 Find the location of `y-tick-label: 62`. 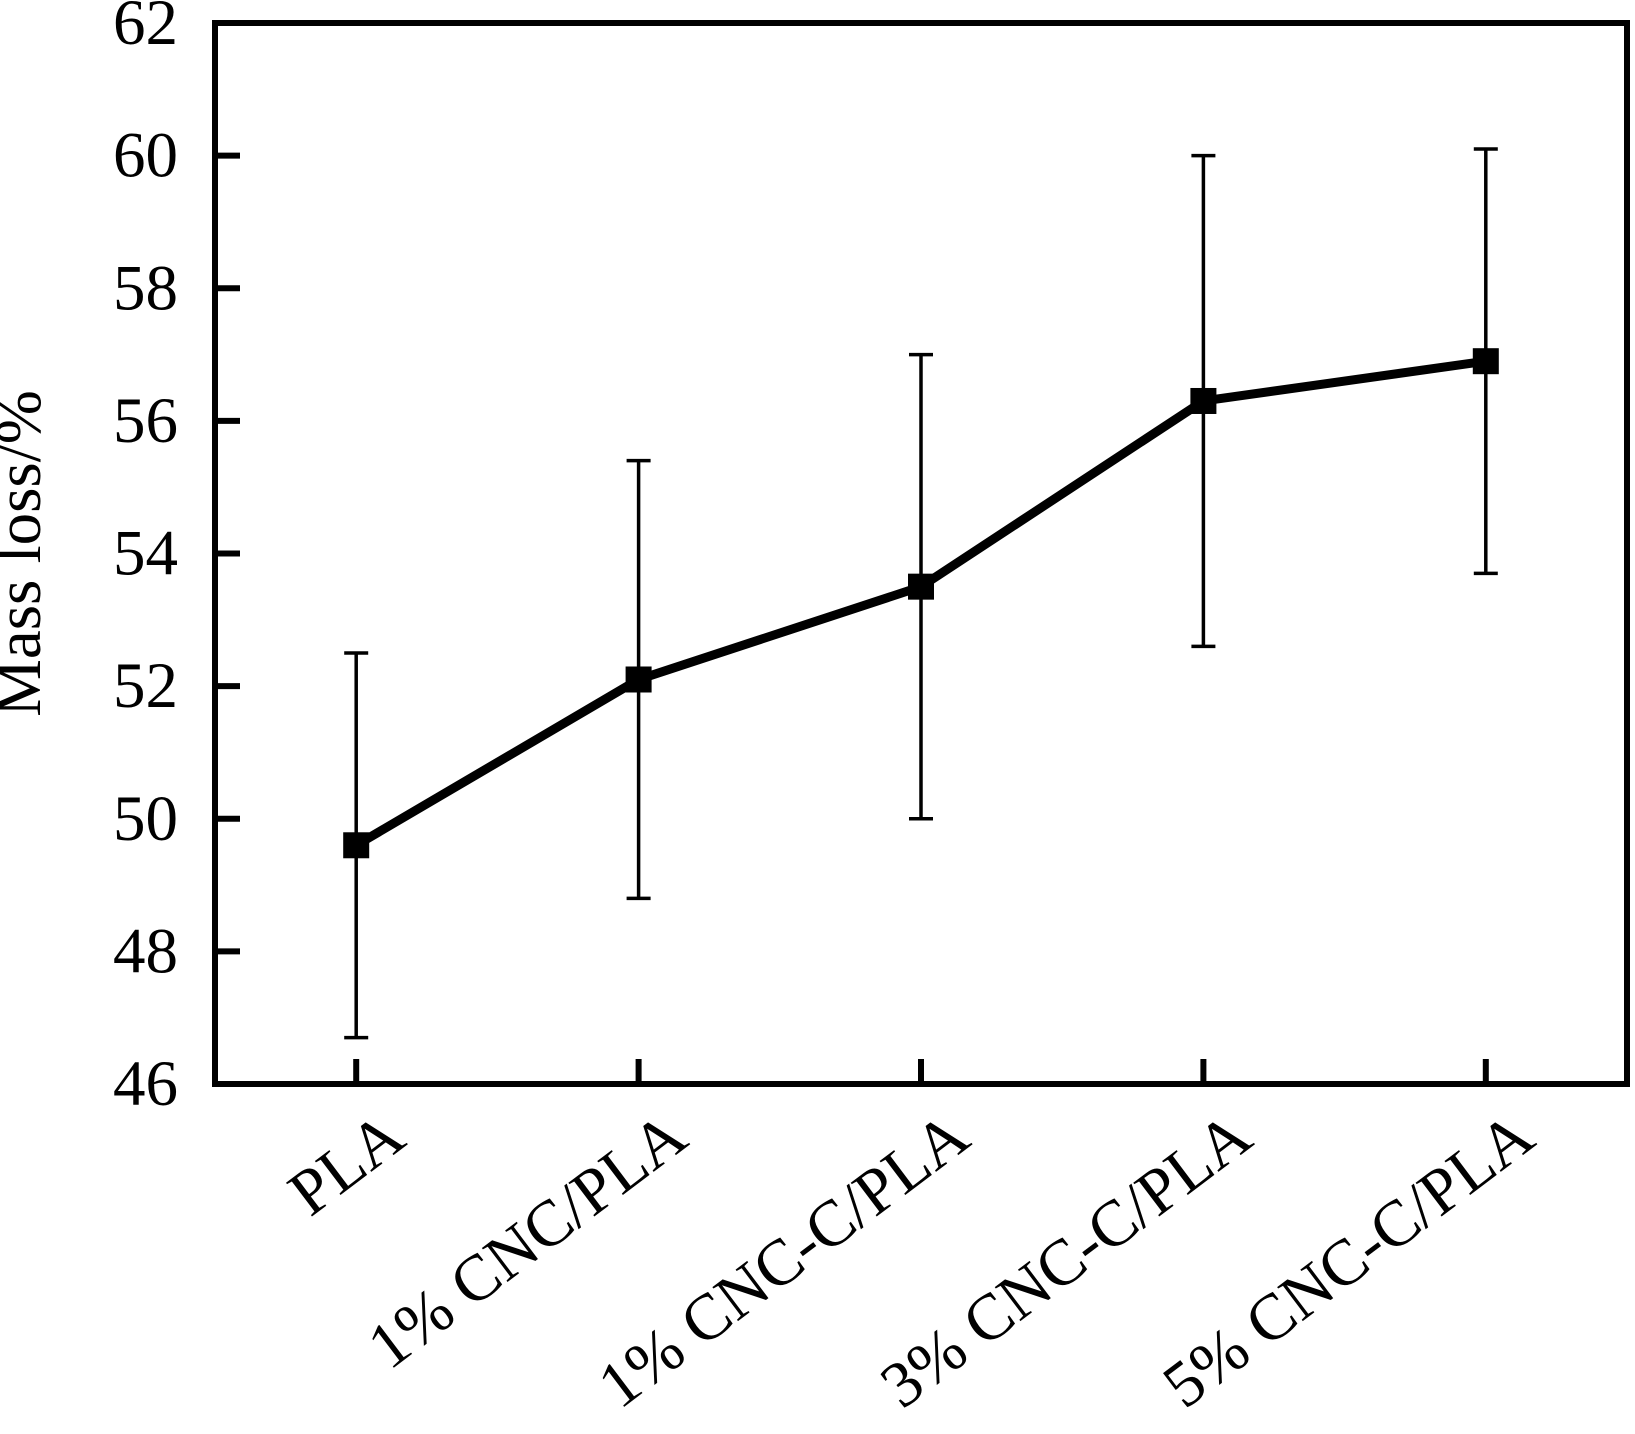

y-tick-label: 62 is located at coordinates (145, 29).